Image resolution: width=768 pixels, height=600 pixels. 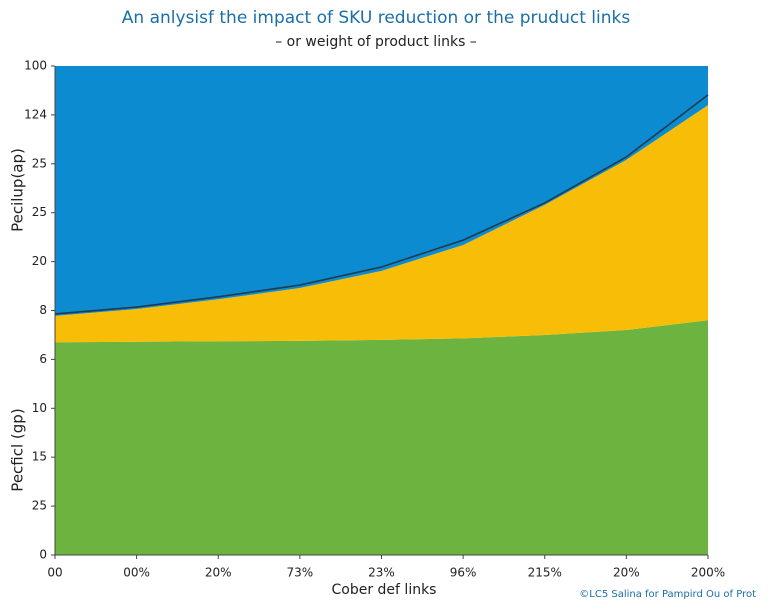 What do you see at coordinates (708, 573) in the screenshot?
I see `x-tick-label: 200%` at bounding box center [708, 573].